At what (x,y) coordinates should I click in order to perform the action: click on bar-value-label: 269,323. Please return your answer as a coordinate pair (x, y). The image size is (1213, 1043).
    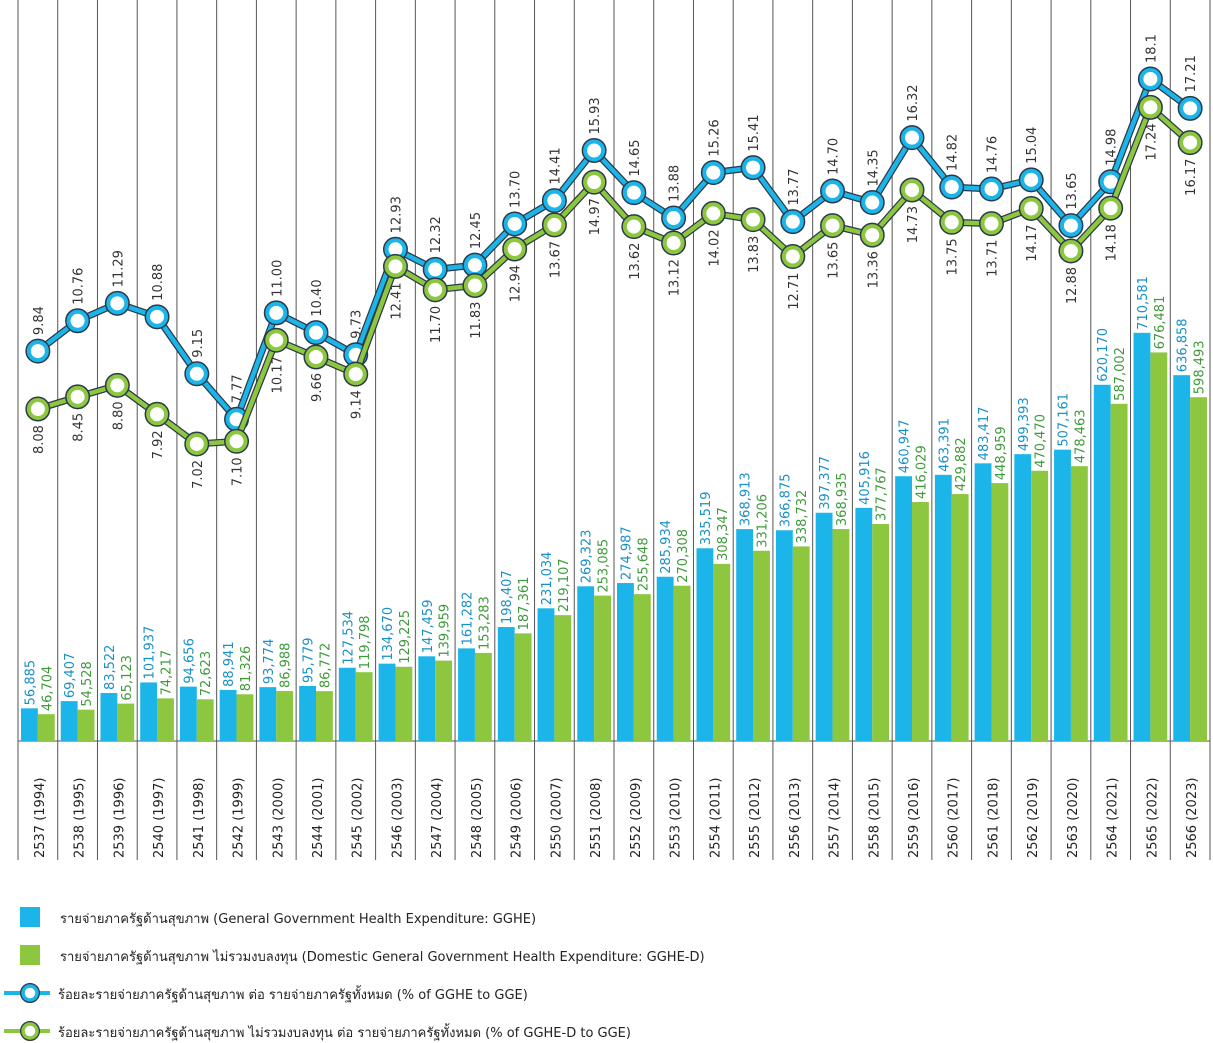
    Looking at the image, I should click on (587, 557).